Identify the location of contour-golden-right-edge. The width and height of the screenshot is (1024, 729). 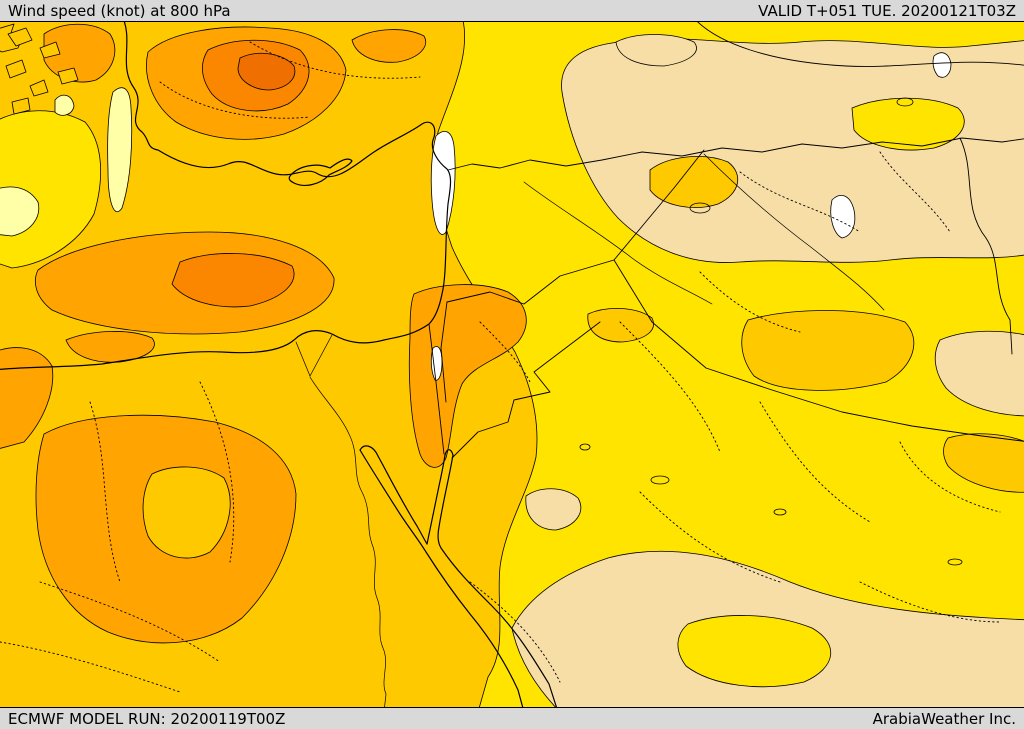
(983, 463).